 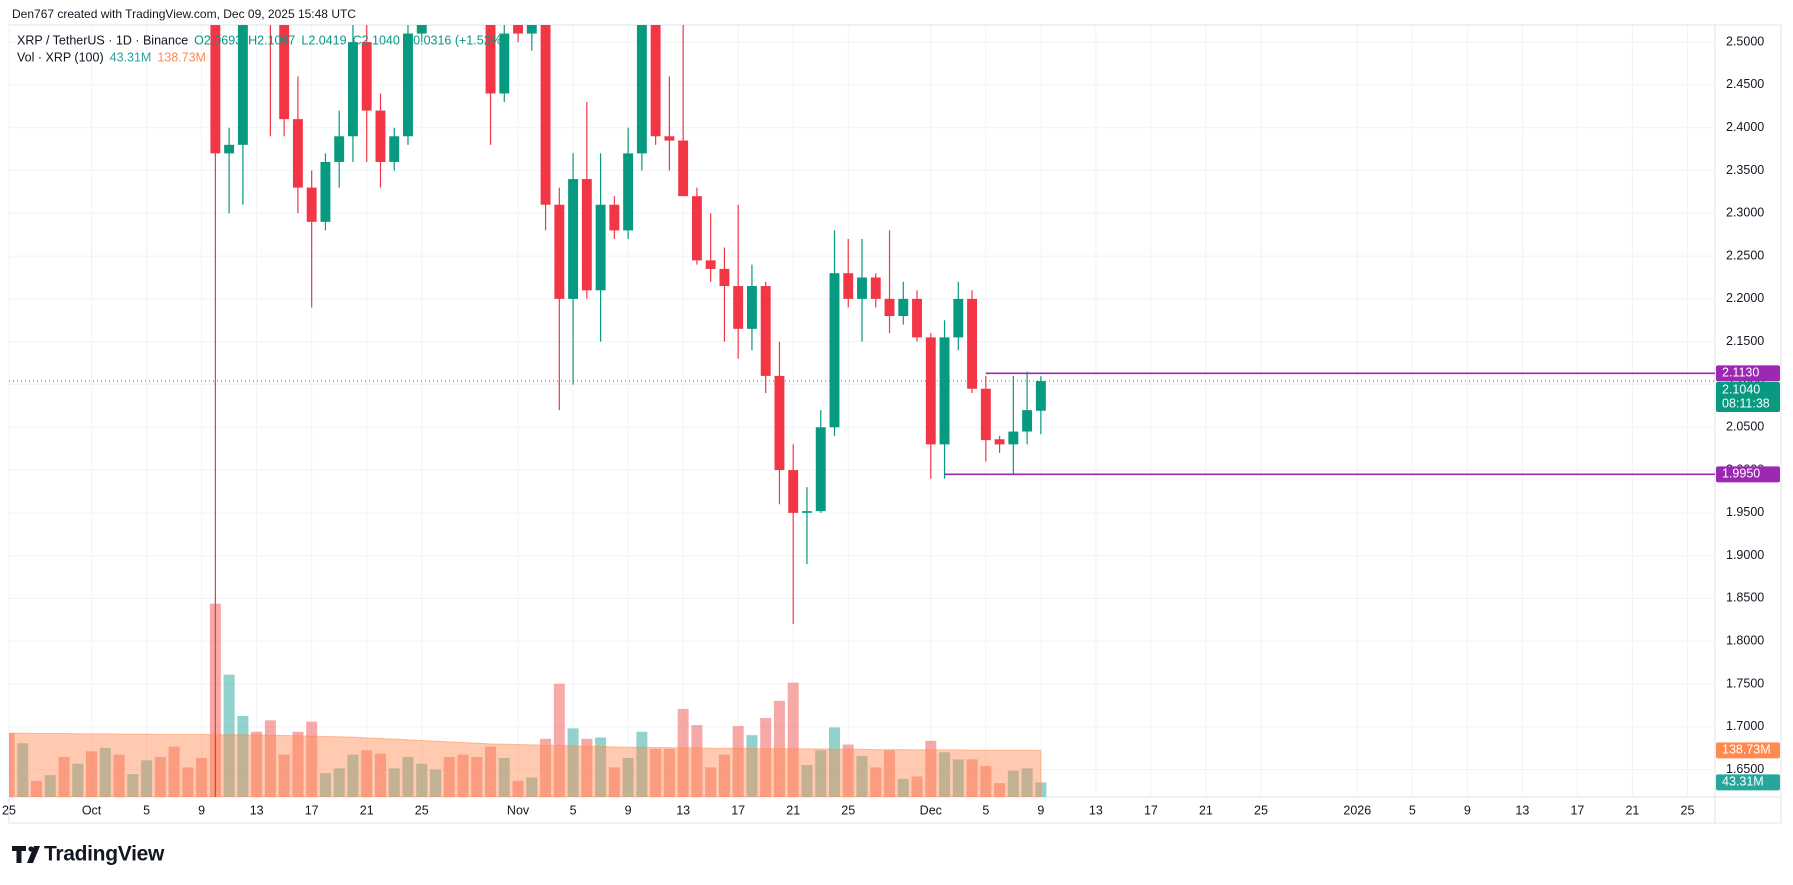 What do you see at coordinates (862, 424) in the screenshot?
I see `overlay-layer` at bounding box center [862, 424].